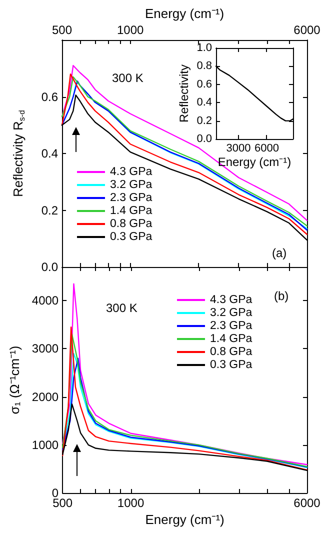 This screenshot has width=332, height=543. Describe the element at coordinates (279, 253) in the screenshot. I see `annotation: (a)` at that location.